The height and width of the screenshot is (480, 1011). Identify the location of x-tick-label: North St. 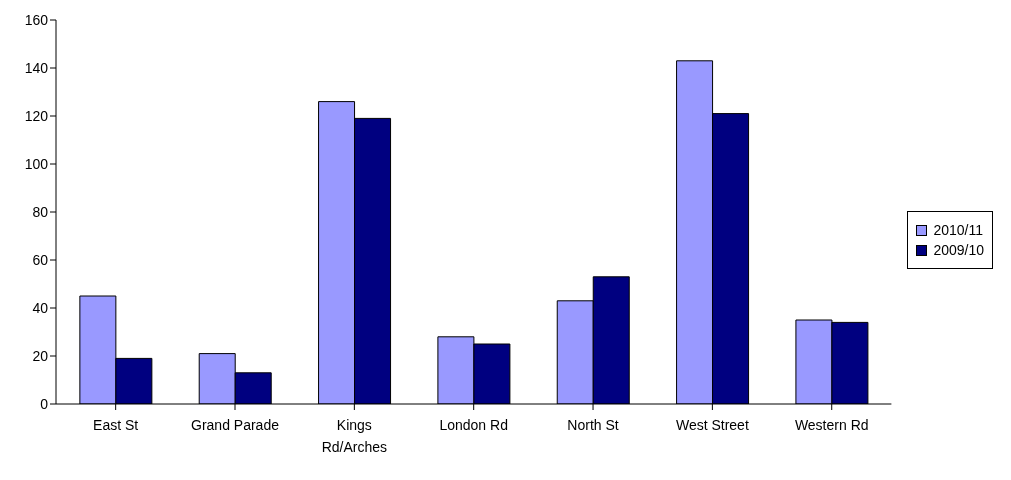
(593, 425).